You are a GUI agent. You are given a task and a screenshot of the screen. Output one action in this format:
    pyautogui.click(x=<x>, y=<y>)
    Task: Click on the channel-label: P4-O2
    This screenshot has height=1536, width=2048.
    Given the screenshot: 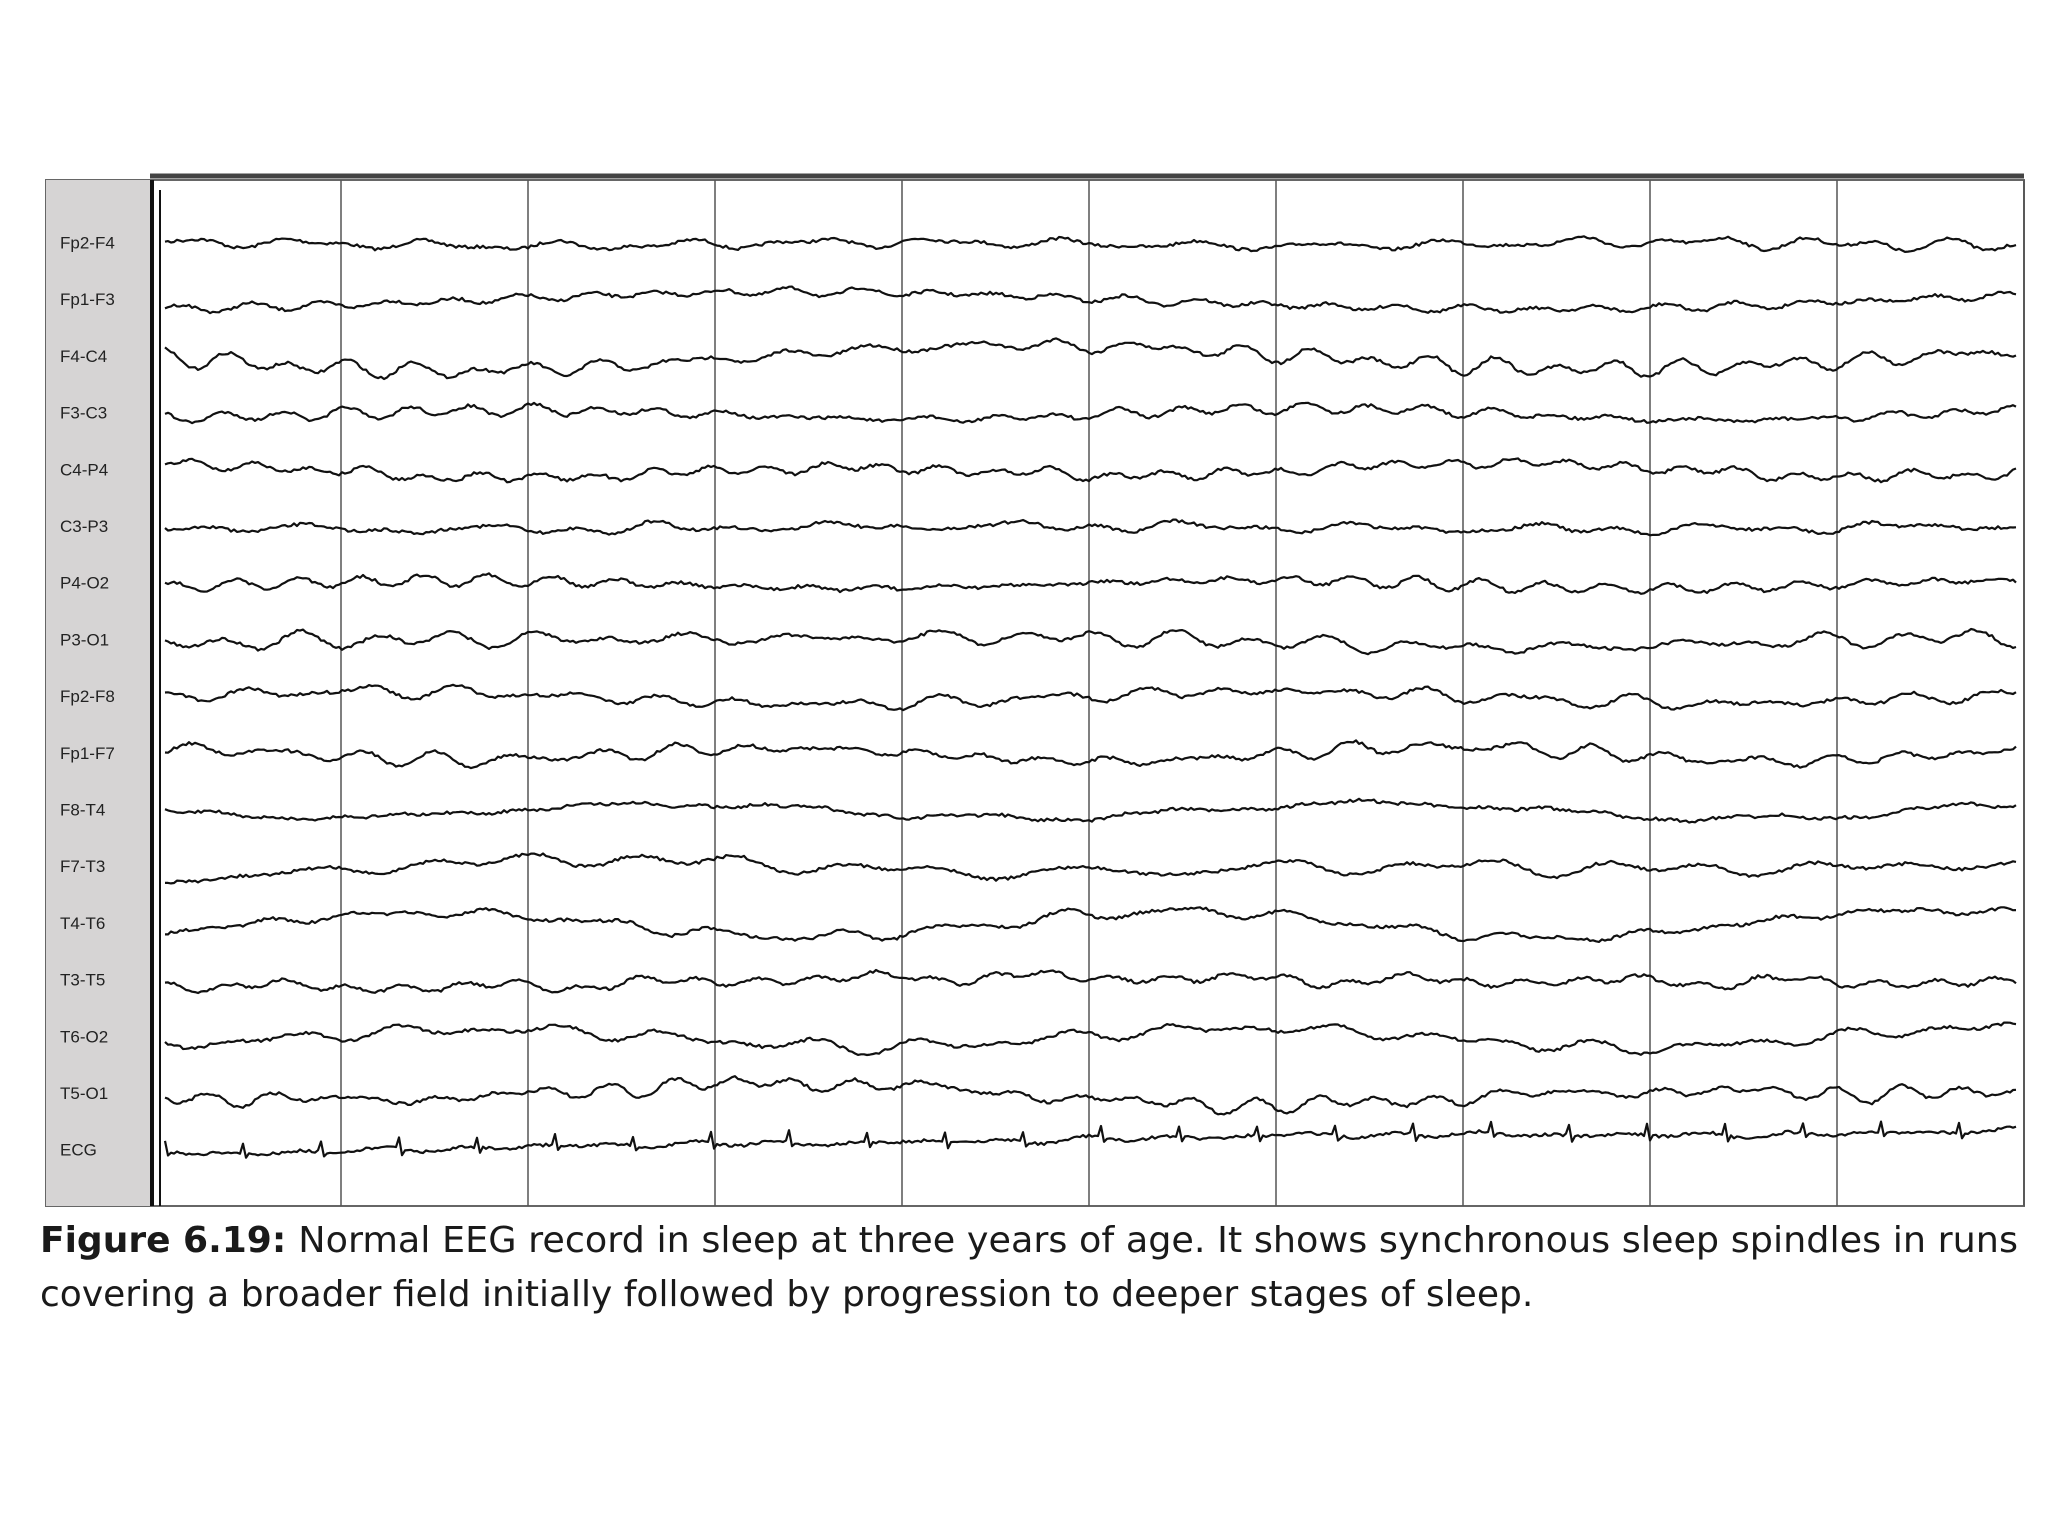 What is the action you would take?
    pyautogui.click(x=84, y=583)
    